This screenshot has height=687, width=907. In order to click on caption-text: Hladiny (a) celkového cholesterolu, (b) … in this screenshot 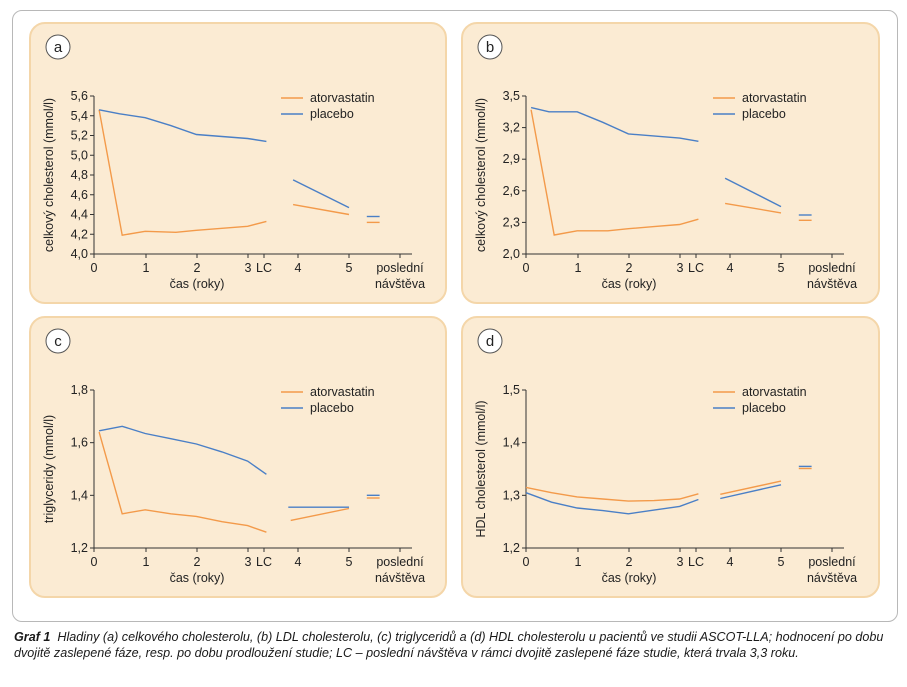, I will do `click(449, 645)`.